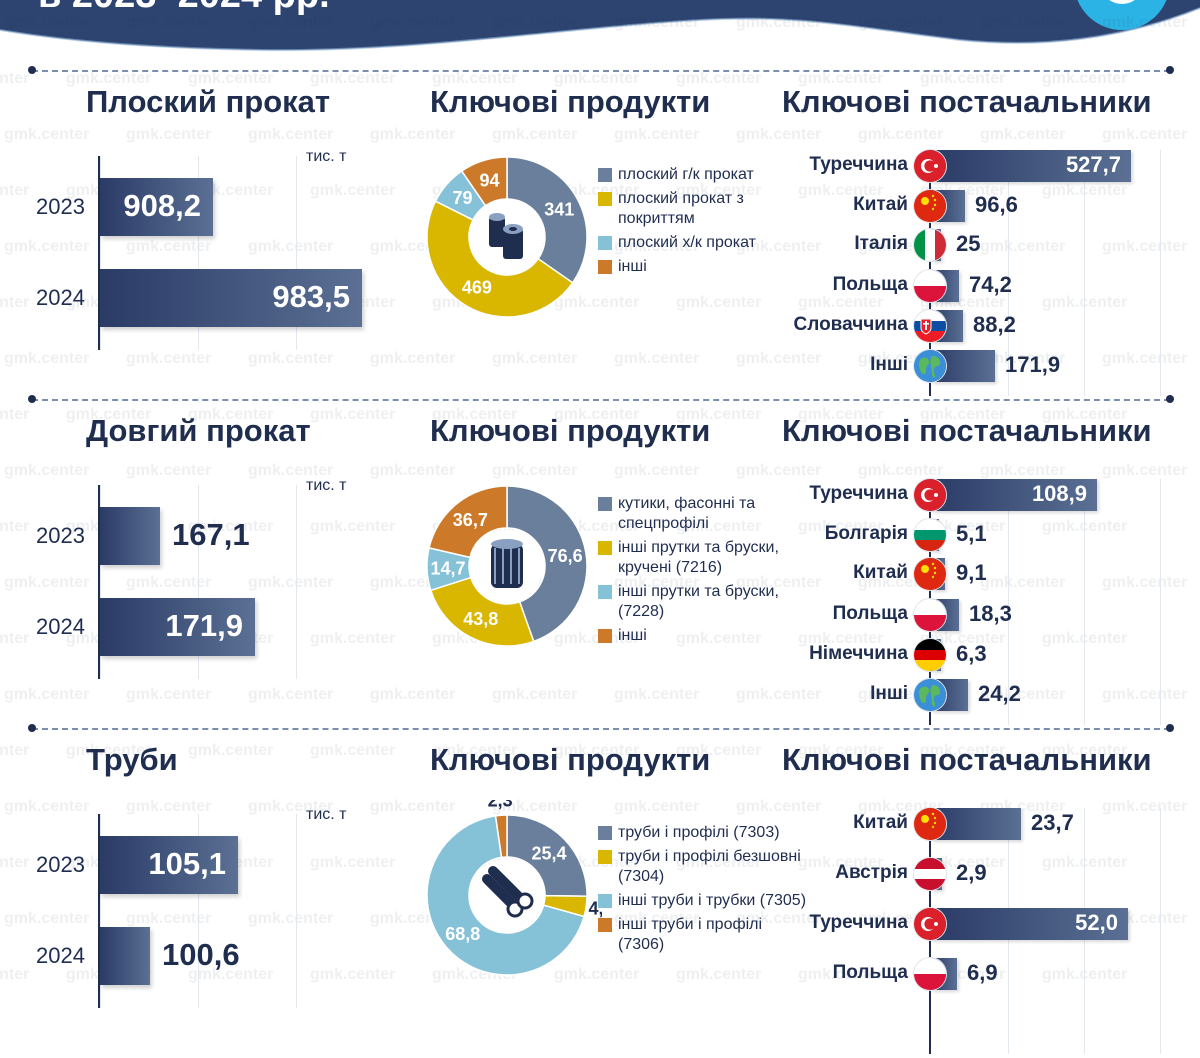 The image size is (1200, 1058). What do you see at coordinates (699, 832) in the screenshot?
I see `legend-label: труби і профілі (7303)` at bounding box center [699, 832].